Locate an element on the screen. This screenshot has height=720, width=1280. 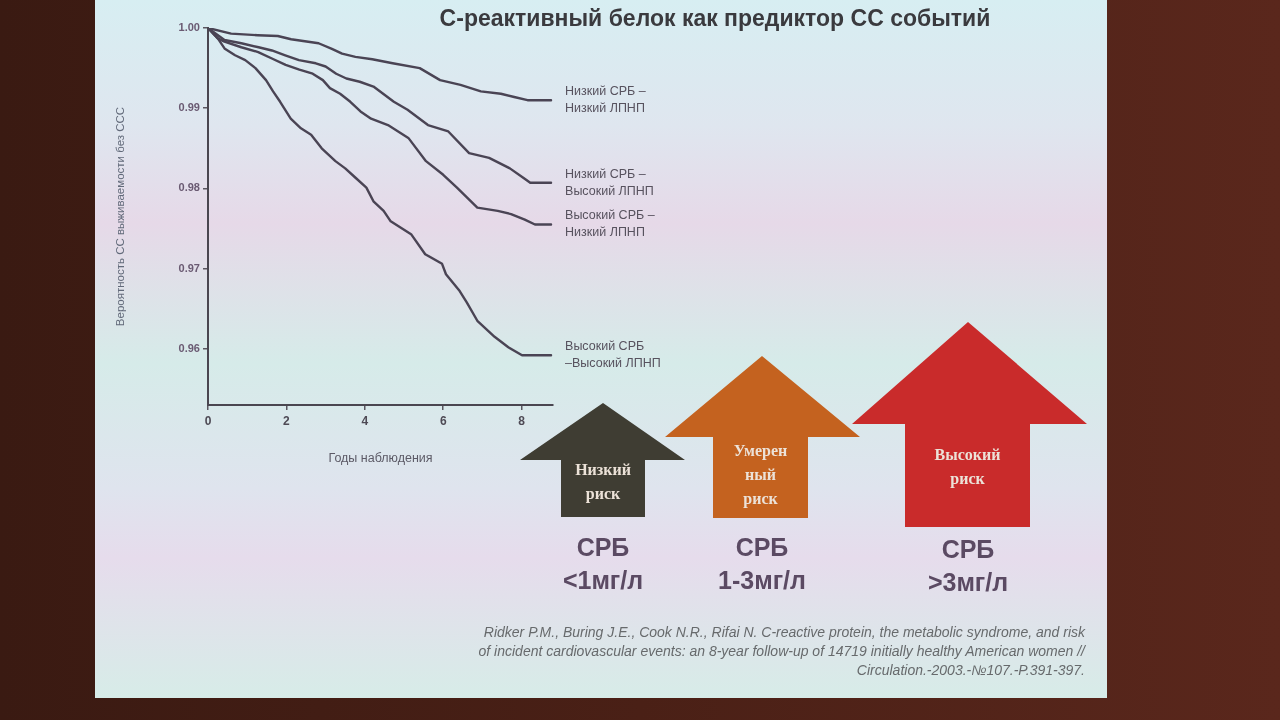
x-tick-label: 8 is located at coordinates (522, 420).